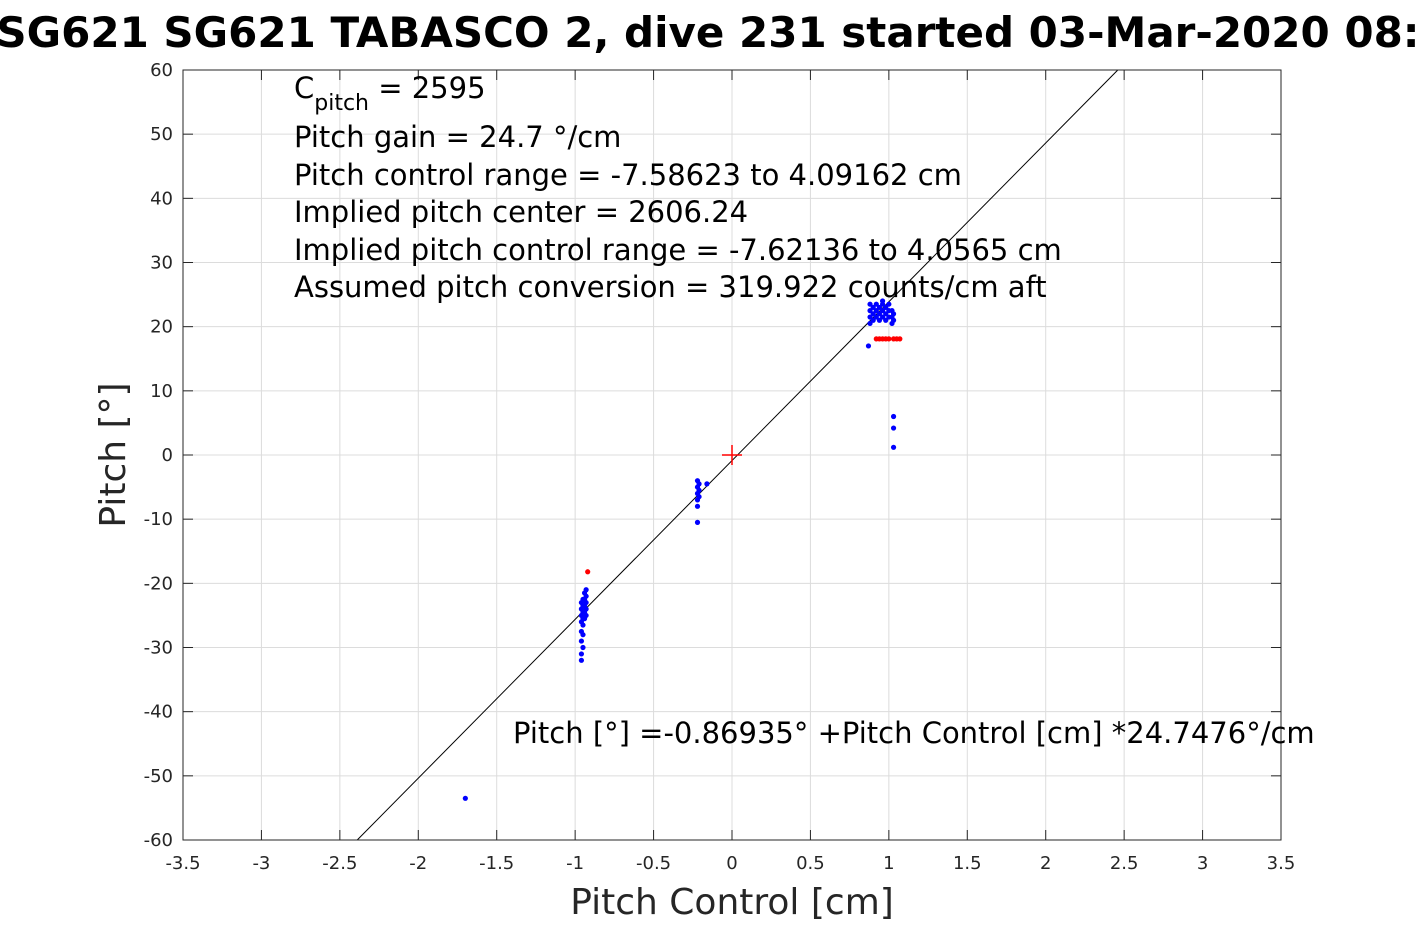 The width and height of the screenshot is (1417, 945). What do you see at coordinates (161, 70) in the screenshot?
I see `y-tick-label: 60` at bounding box center [161, 70].